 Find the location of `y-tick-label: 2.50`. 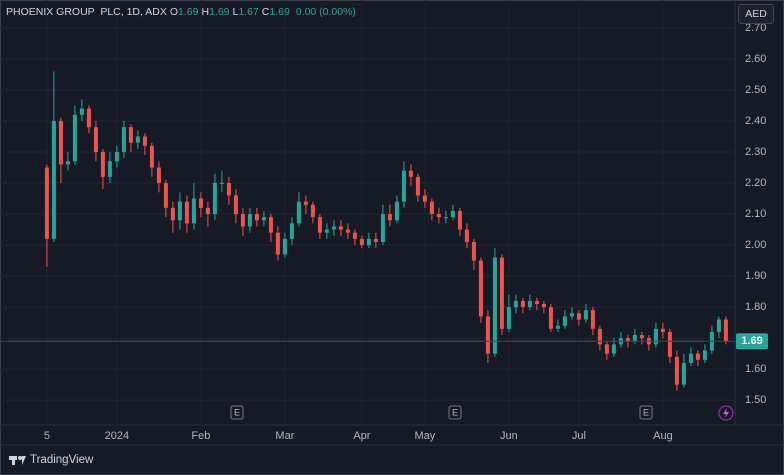

y-tick-label: 2.50 is located at coordinates (755, 90).